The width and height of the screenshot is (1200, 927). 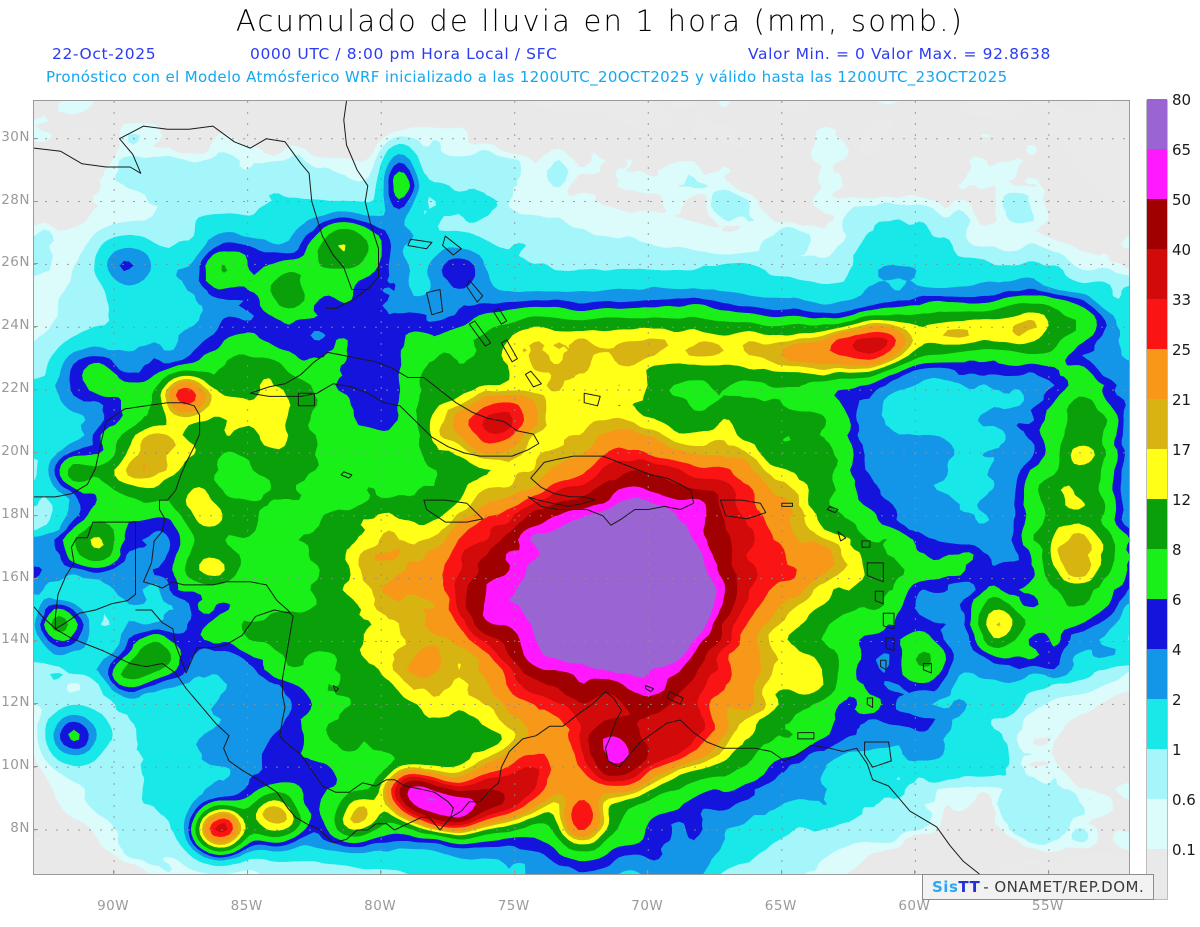 I want to click on colorbar-tick-label: 40, so click(x=1181, y=250).